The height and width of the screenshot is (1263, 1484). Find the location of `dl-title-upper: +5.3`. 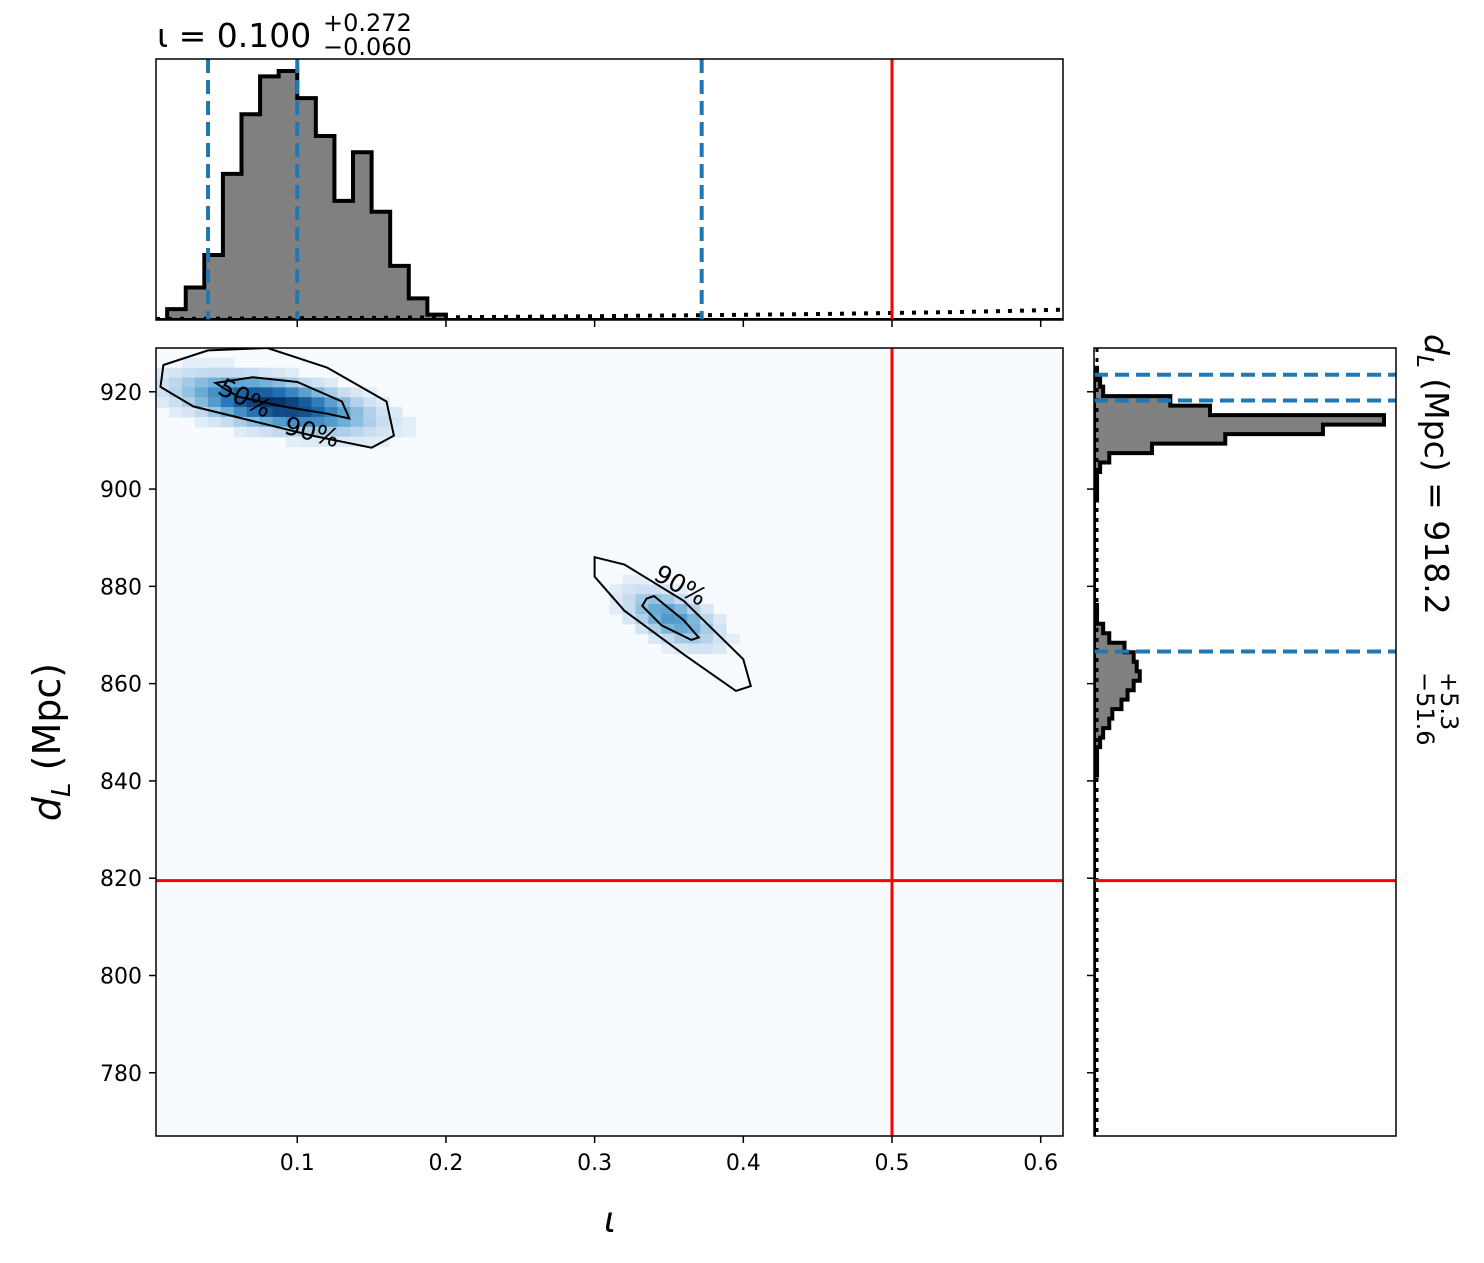

dl-title-upper: +5.3 is located at coordinates (1449, 701).